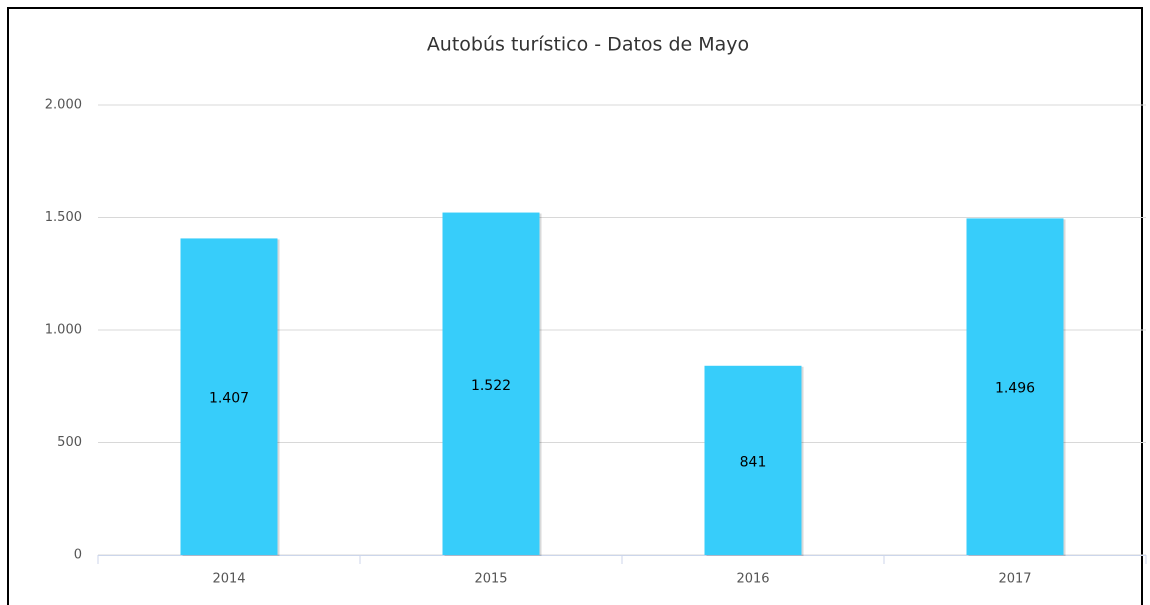 This screenshot has width=1150, height=605. What do you see at coordinates (63, 105) in the screenshot?
I see `y-tick-label: 2.000` at bounding box center [63, 105].